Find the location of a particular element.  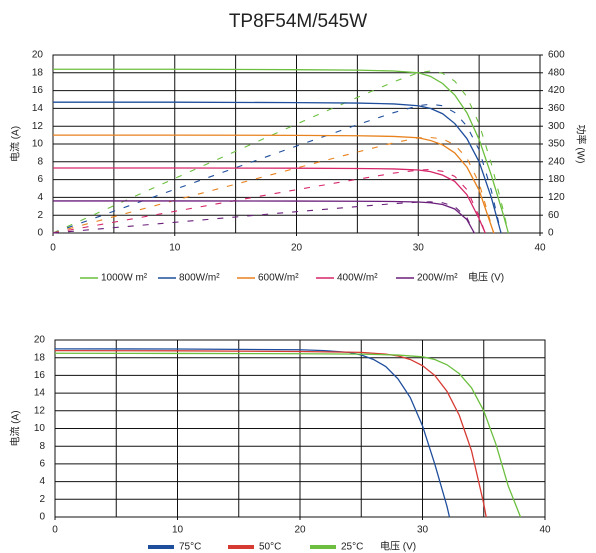

y2-tick-label: 60 is located at coordinates (554, 215).